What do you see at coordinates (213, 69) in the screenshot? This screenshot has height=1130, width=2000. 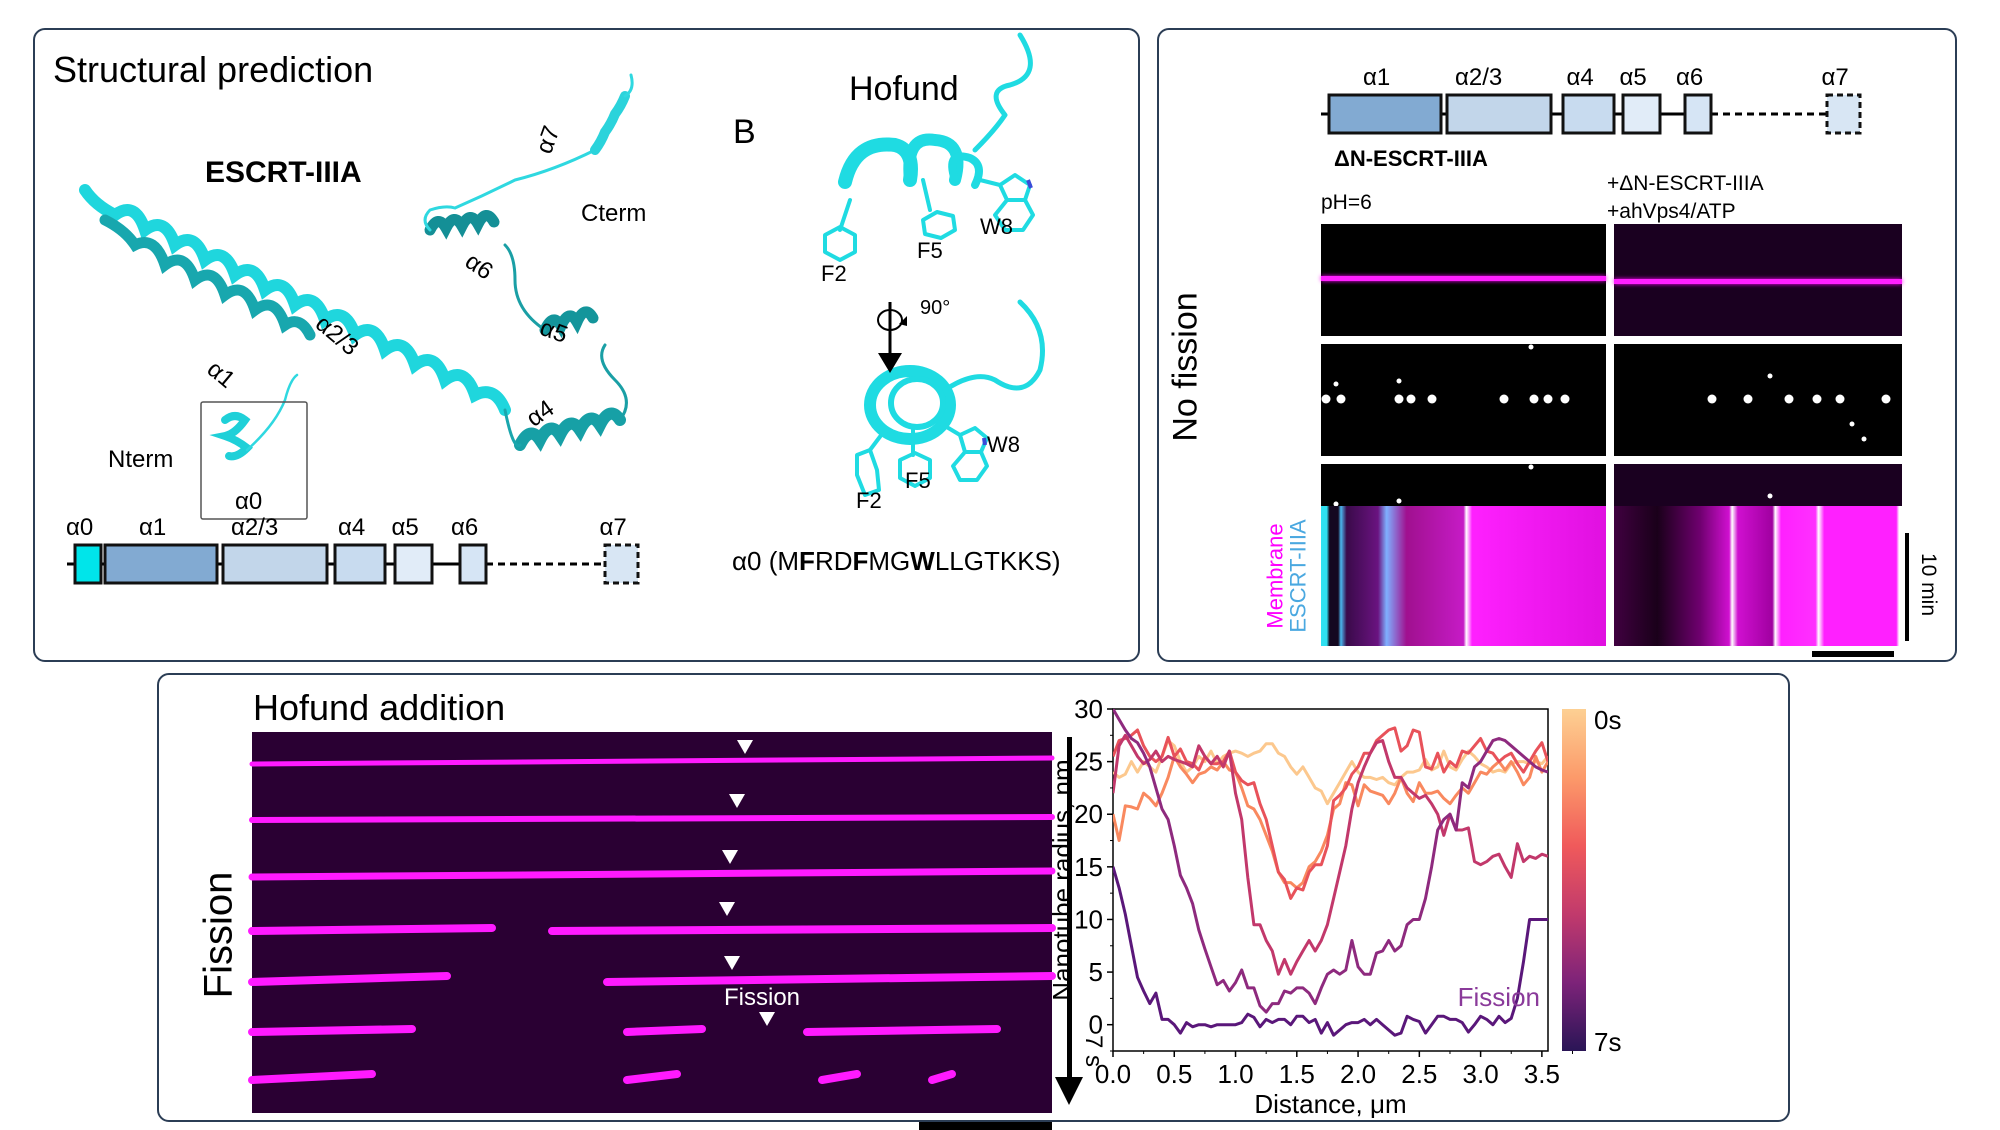 I see `panel-title: Structural prediction` at bounding box center [213, 69].